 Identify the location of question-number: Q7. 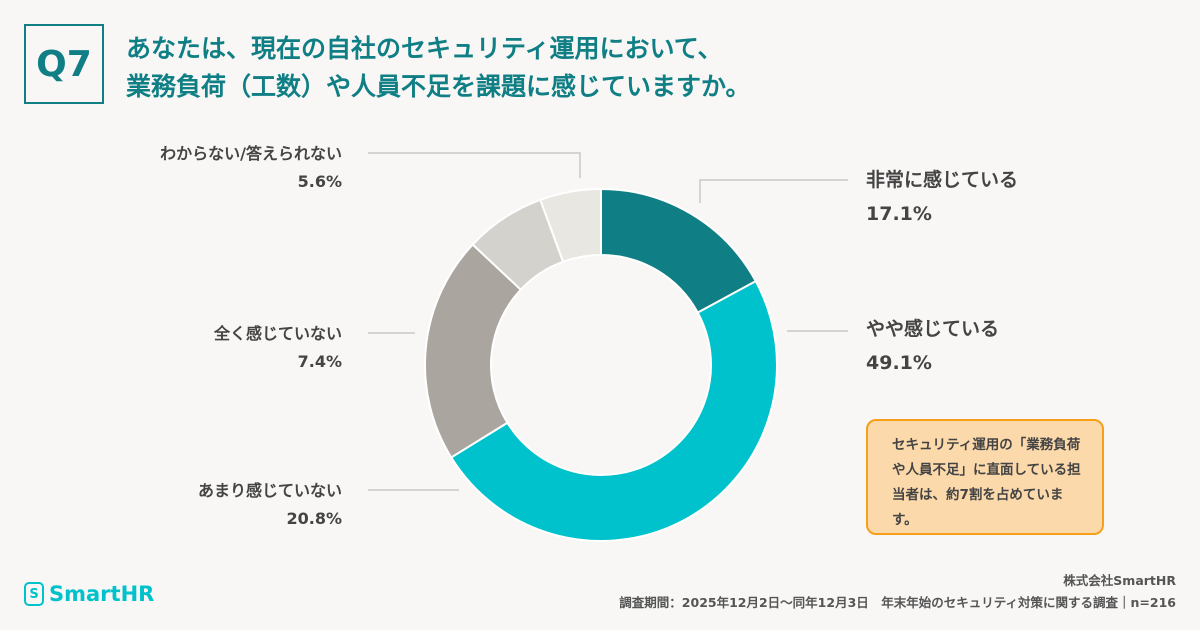
(64, 64).